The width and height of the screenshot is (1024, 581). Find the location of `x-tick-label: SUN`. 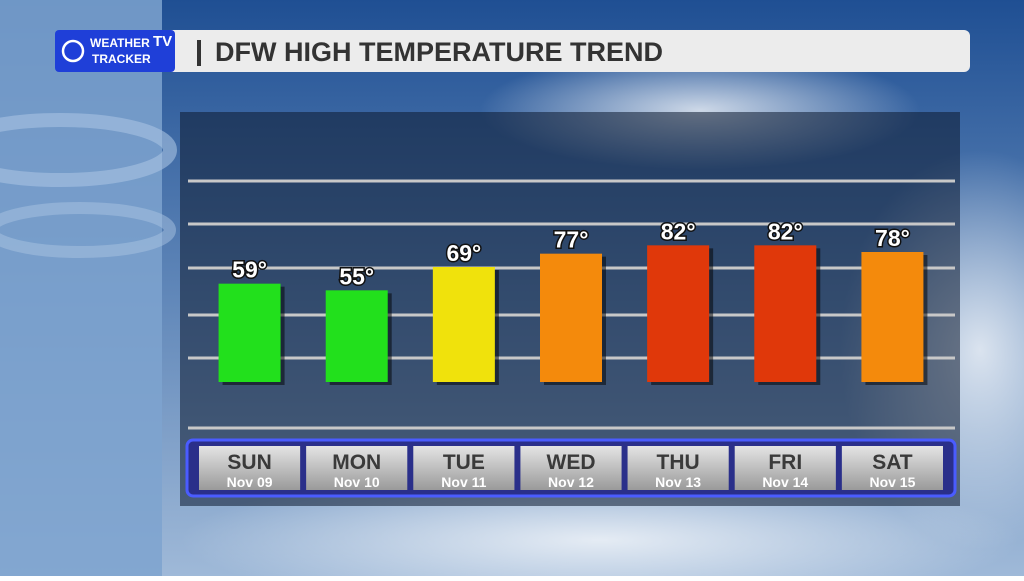

x-tick-label: SUN is located at coordinates (249, 462).